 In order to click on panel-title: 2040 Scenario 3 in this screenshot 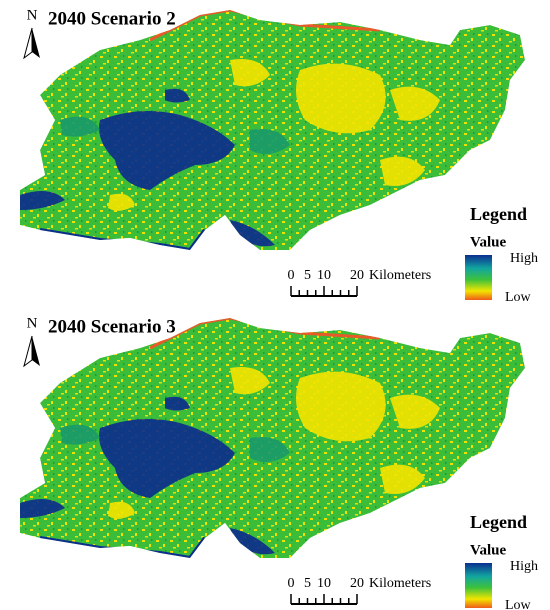, I will do `click(112, 326)`.